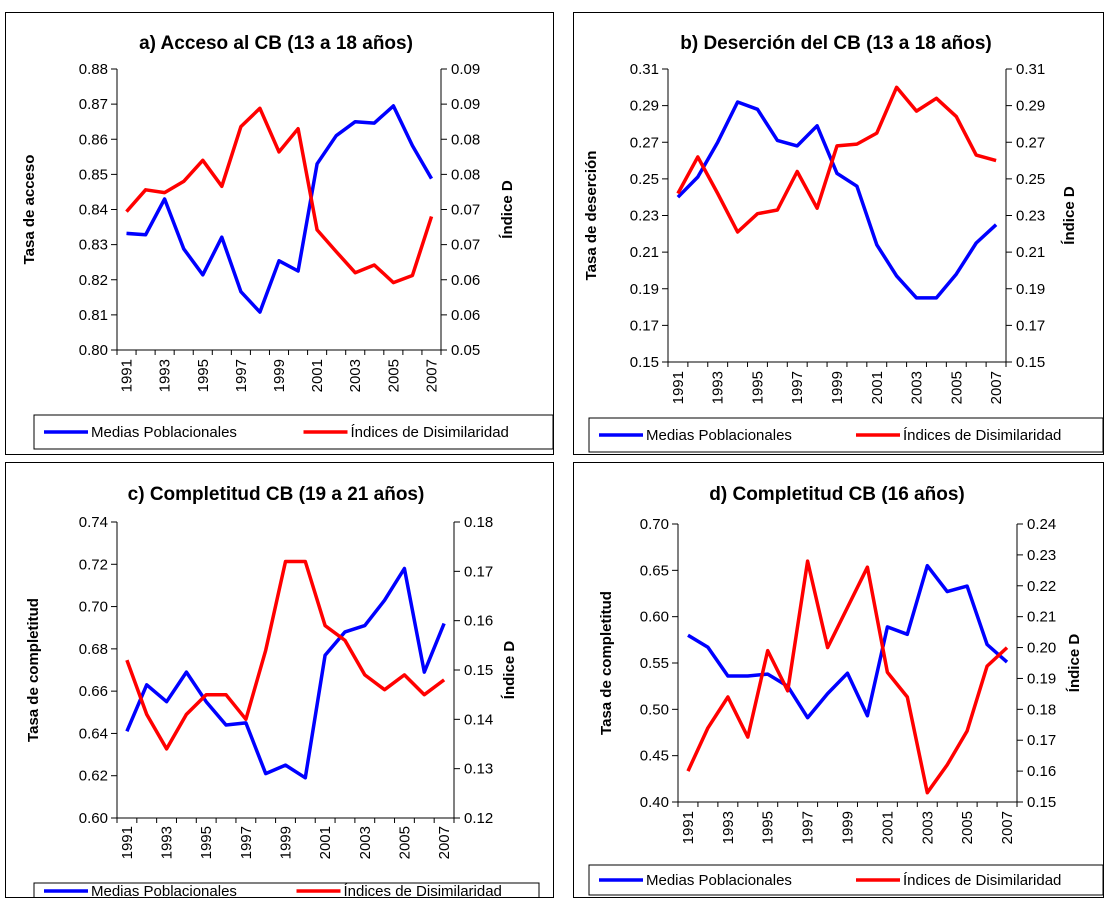  What do you see at coordinates (644, 216) in the screenshot?
I see `y-tick-label: 0.23` at bounding box center [644, 216].